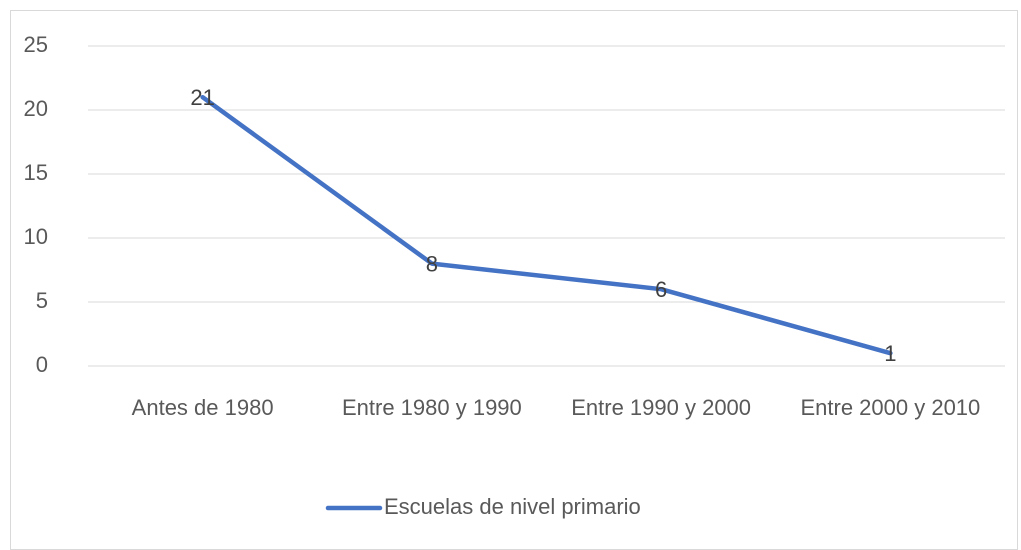 The height and width of the screenshot is (550, 1021). Describe the element at coordinates (661, 289) in the screenshot. I see `data-label: 6` at that location.